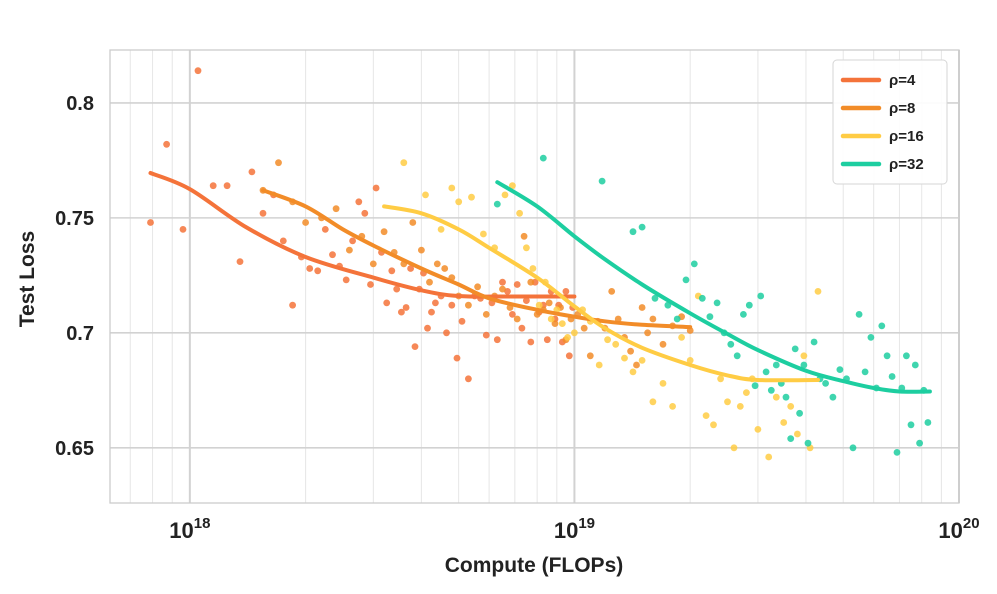 Image resolution: width=997 pixels, height=594 pixels. What do you see at coordinates (74, 276) in the screenshot?
I see `y-tick-labels: 0.65 0.7 0.75 0.8` at bounding box center [74, 276].